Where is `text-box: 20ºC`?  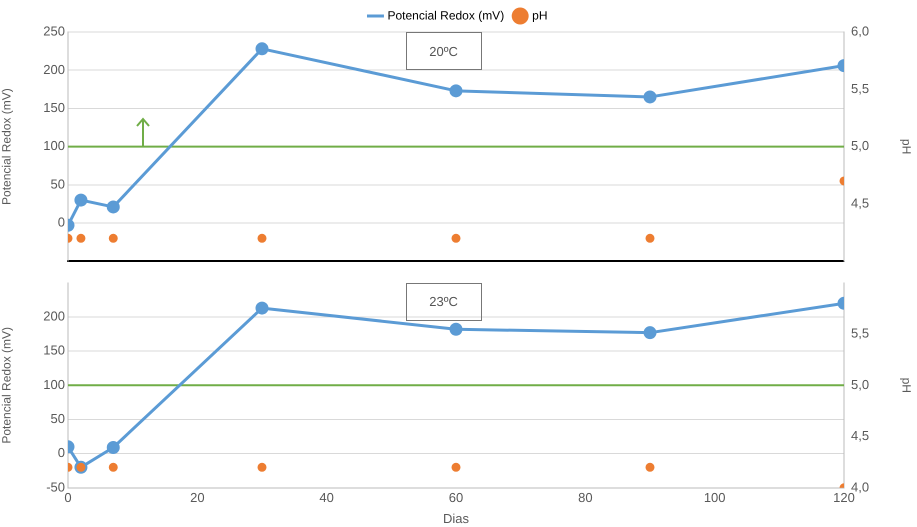
text-box: 20ºC is located at coordinates (444, 51).